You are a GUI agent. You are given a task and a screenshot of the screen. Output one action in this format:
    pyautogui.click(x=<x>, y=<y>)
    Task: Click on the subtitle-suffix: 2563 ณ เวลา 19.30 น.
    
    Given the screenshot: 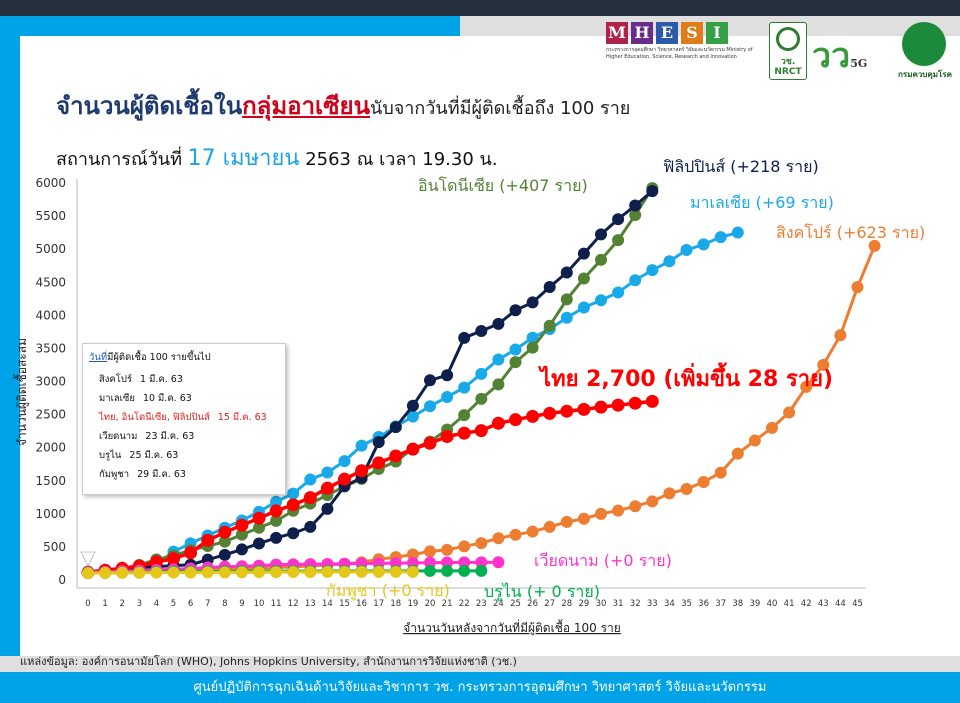 What is the action you would take?
    pyautogui.click(x=398, y=159)
    